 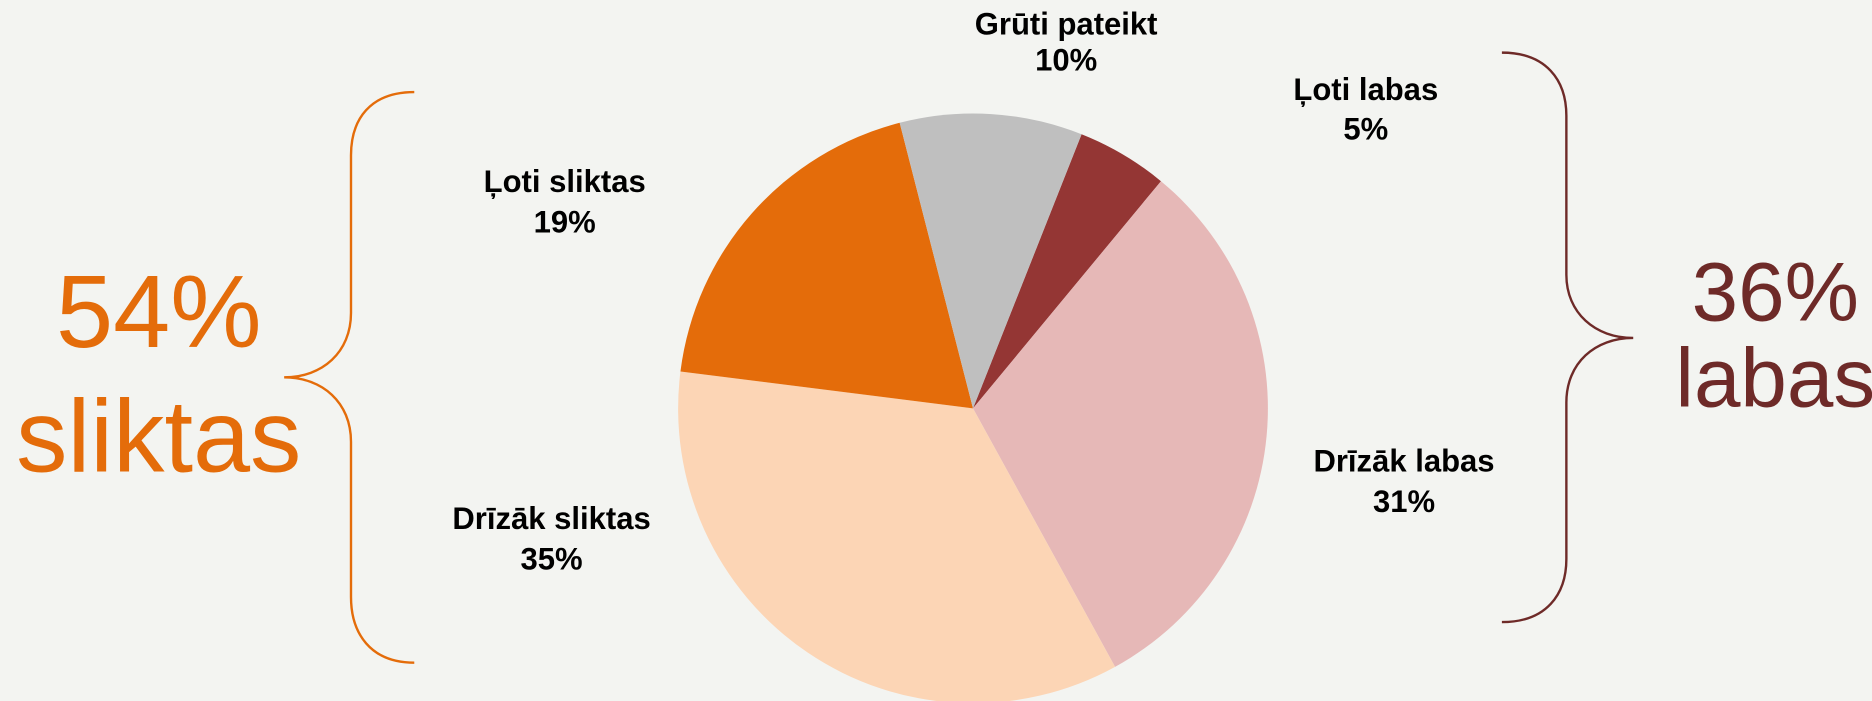 What do you see at coordinates (1365, 129) in the screenshot?
I see `slice-value-label: 5%` at bounding box center [1365, 129].